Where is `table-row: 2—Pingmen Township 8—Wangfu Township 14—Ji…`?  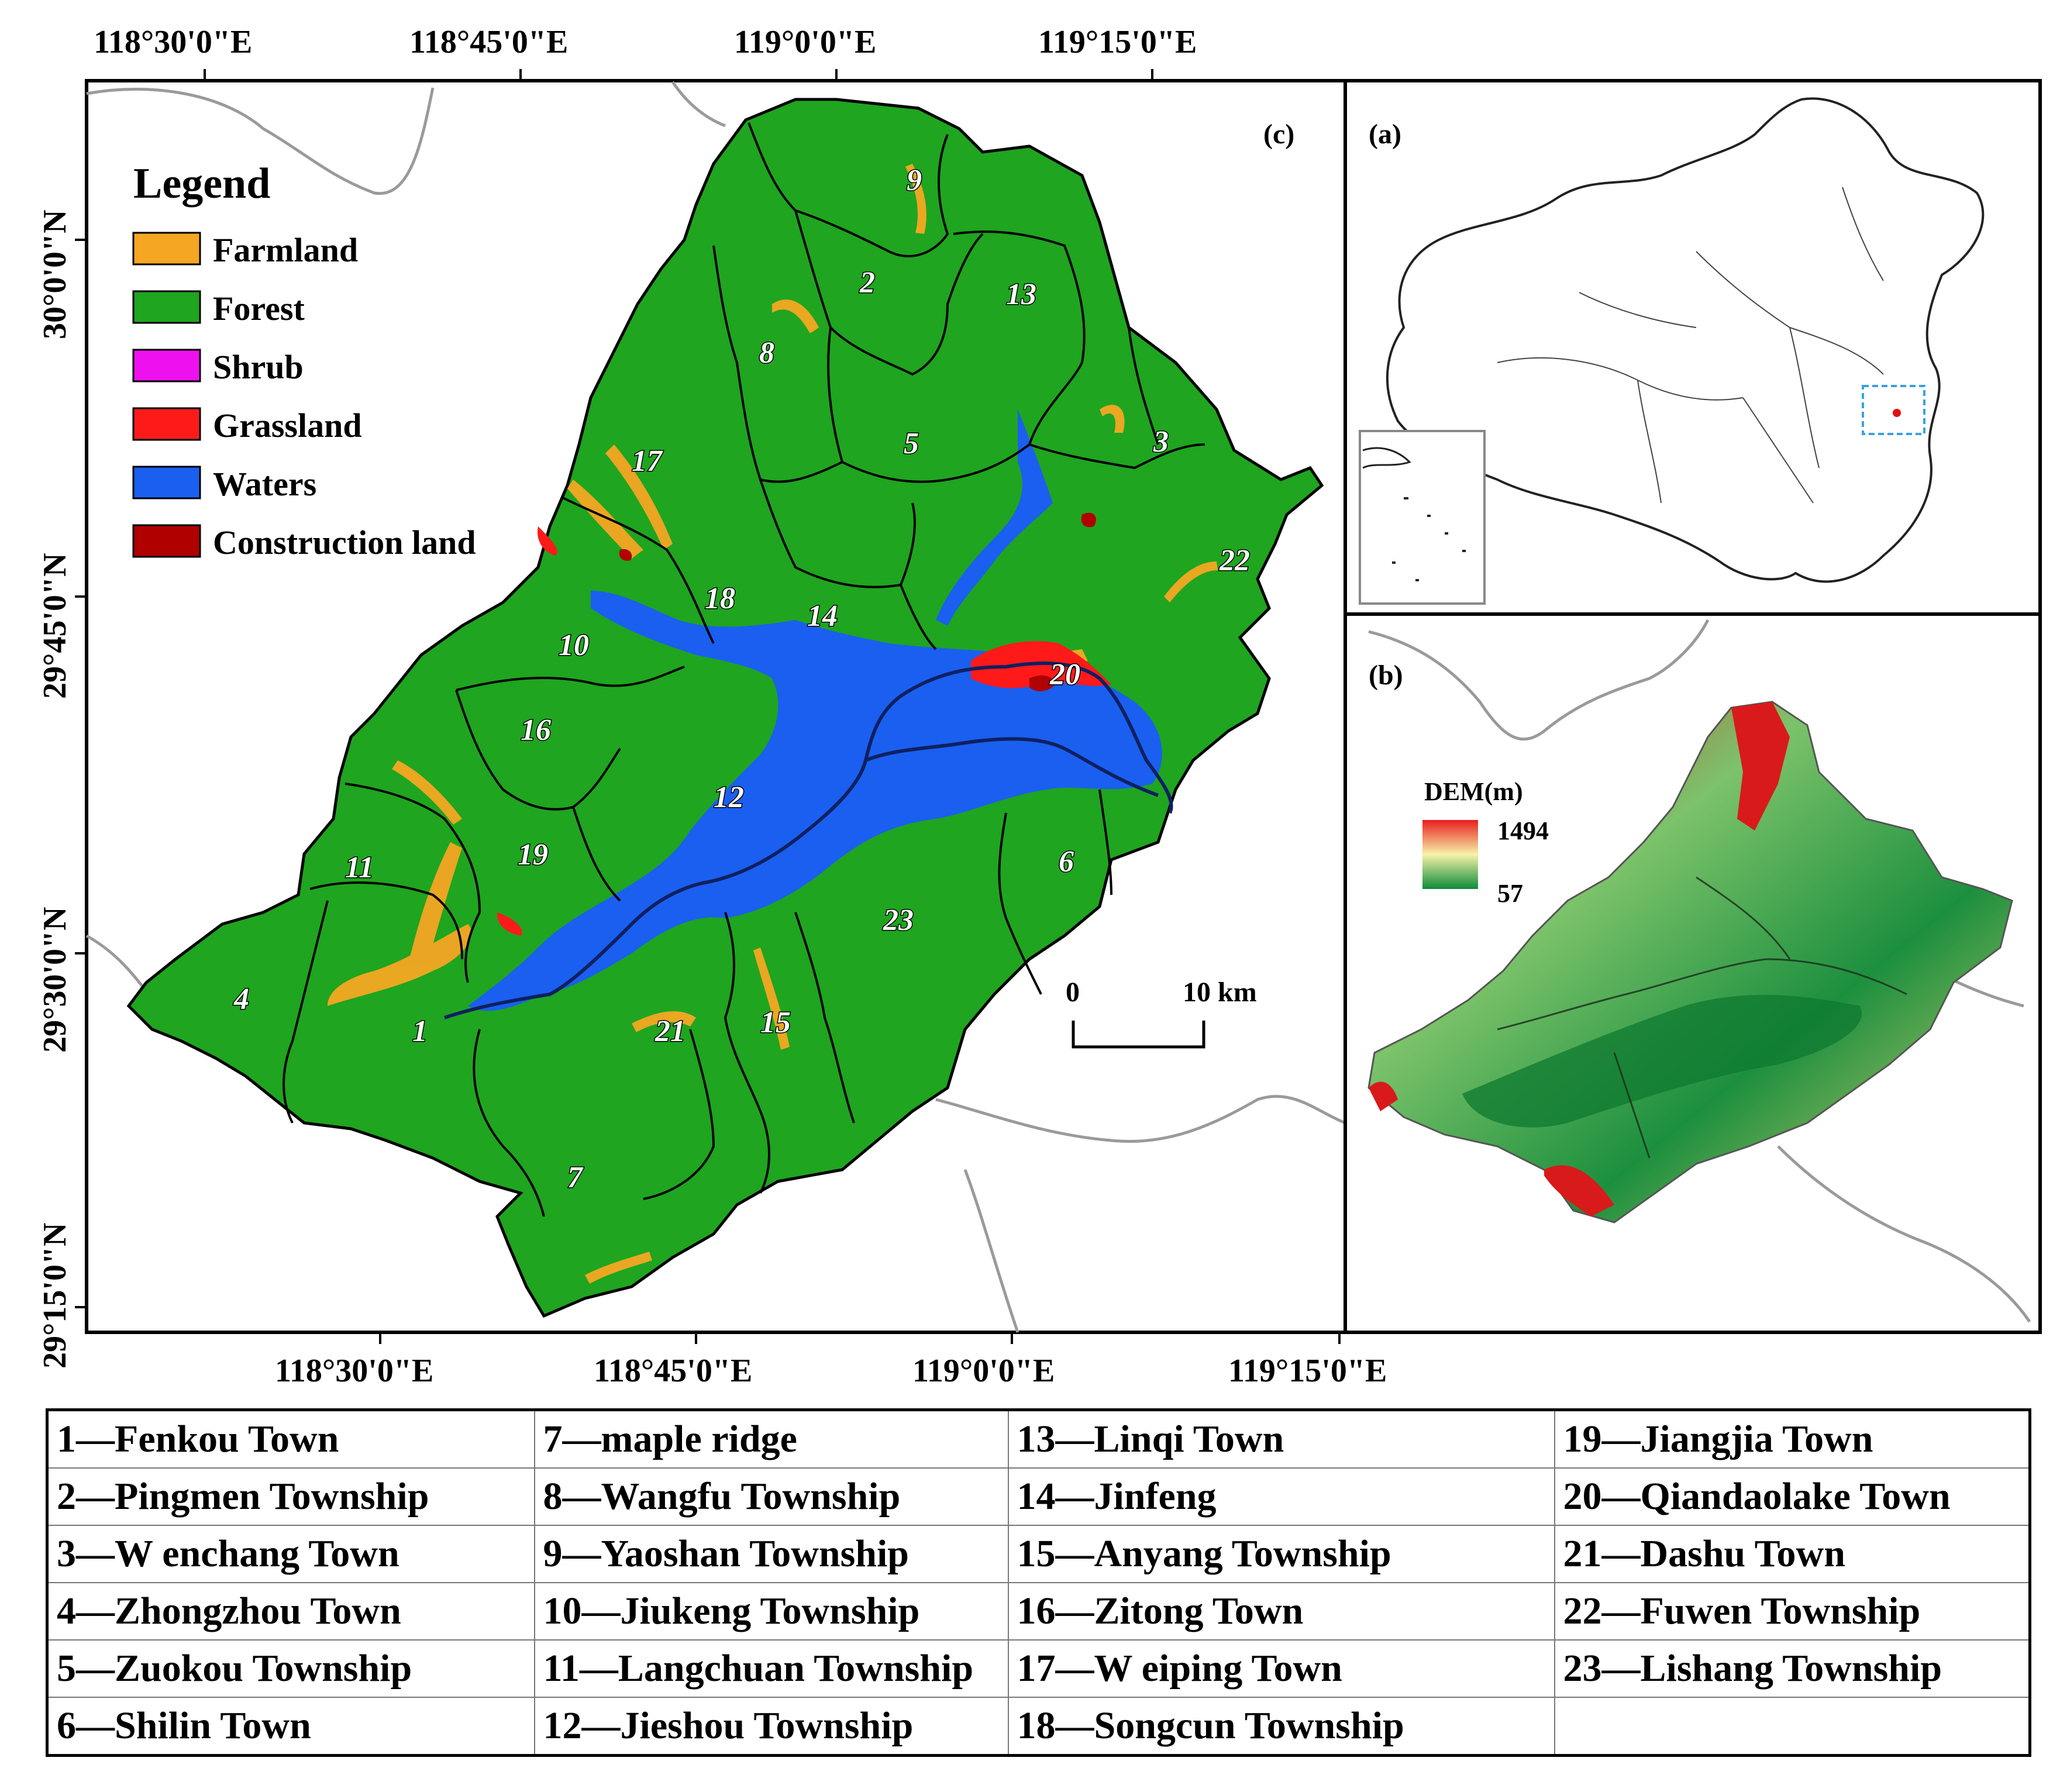
table-row: 2—Pingmen Township 8—Wangfu Township 14—Ji… is located at coordinates (1038, 1497).